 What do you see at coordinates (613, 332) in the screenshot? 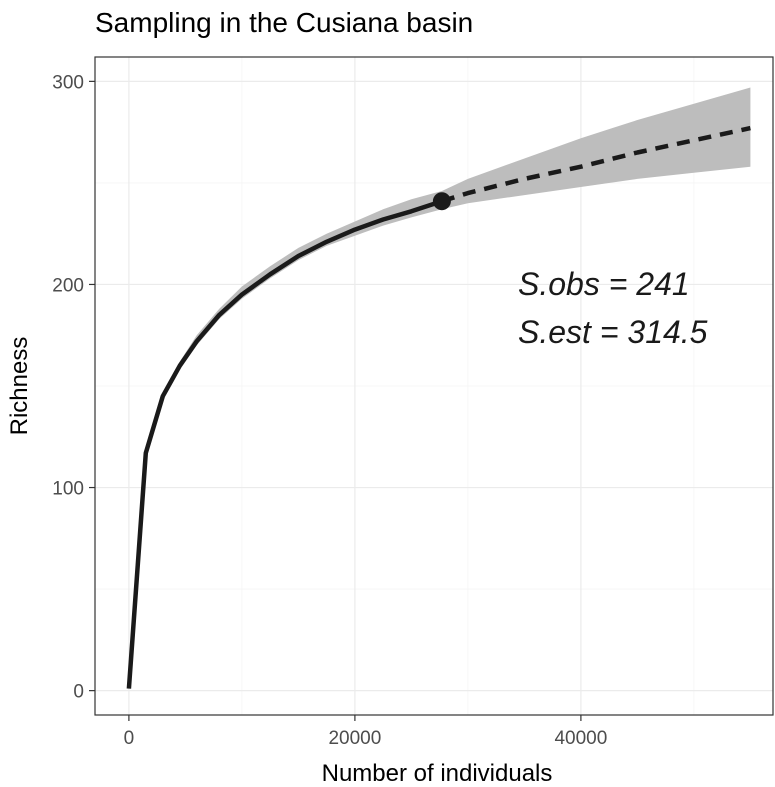
I see `annotation-text: S.est = 314.5` at bounding box center [613, 332].